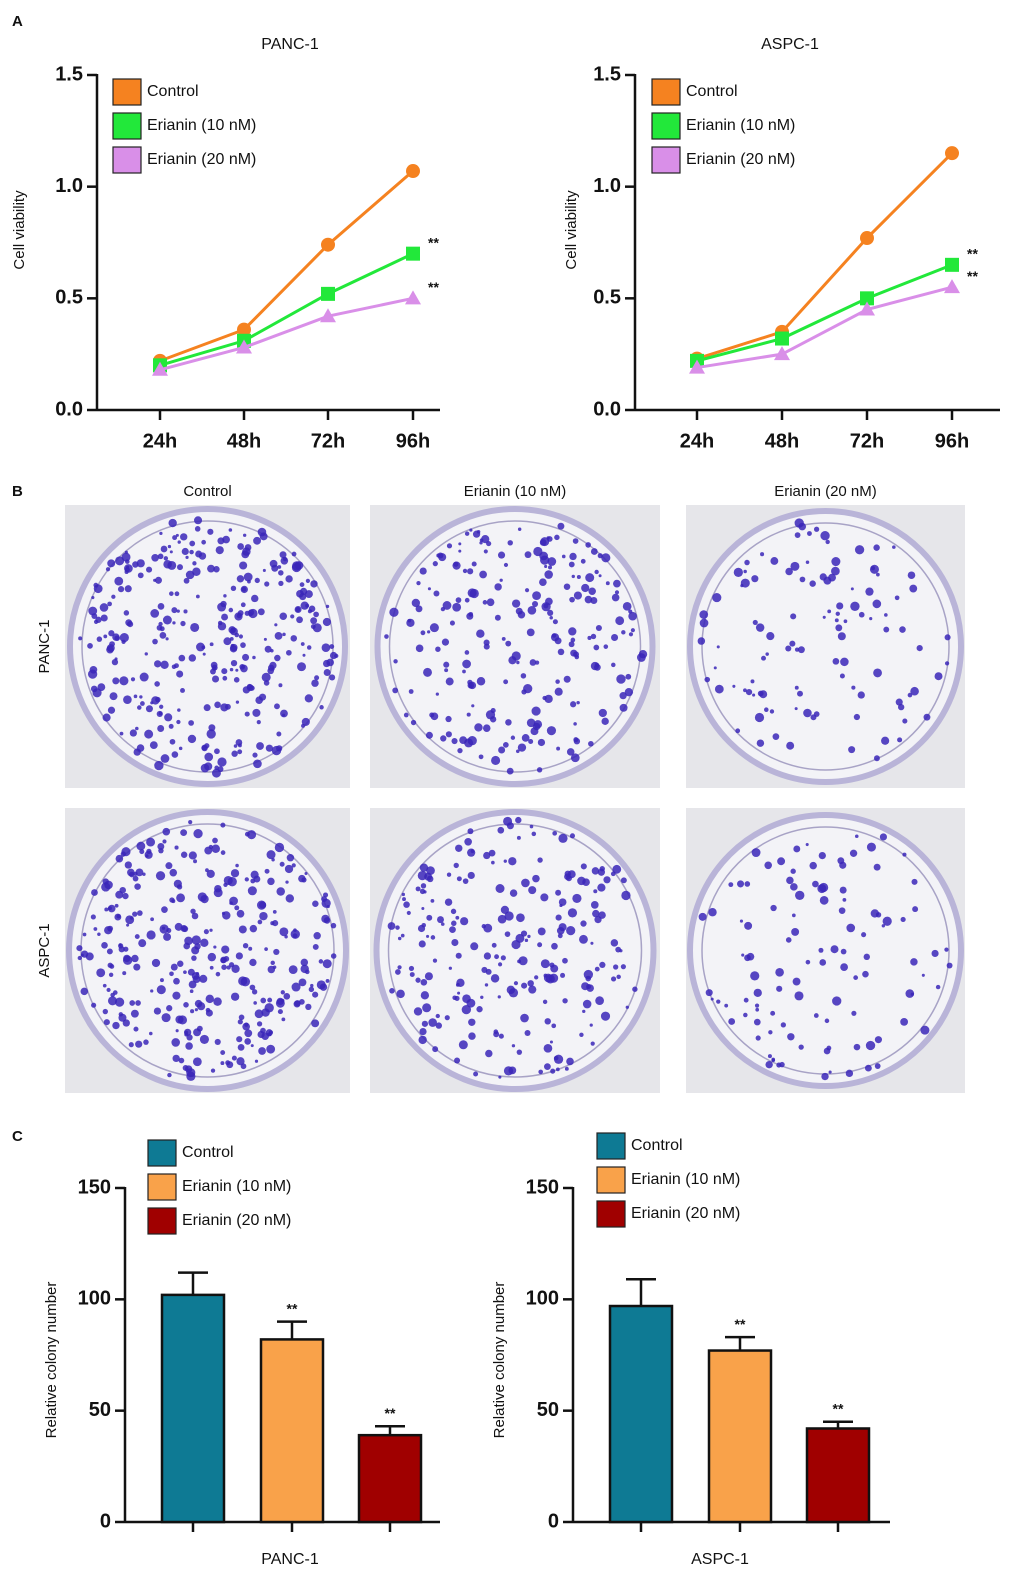 This screenshot has height=1585, width=1010. I want to click on x-axis-label: ASPC-1, so click(720, 1559).